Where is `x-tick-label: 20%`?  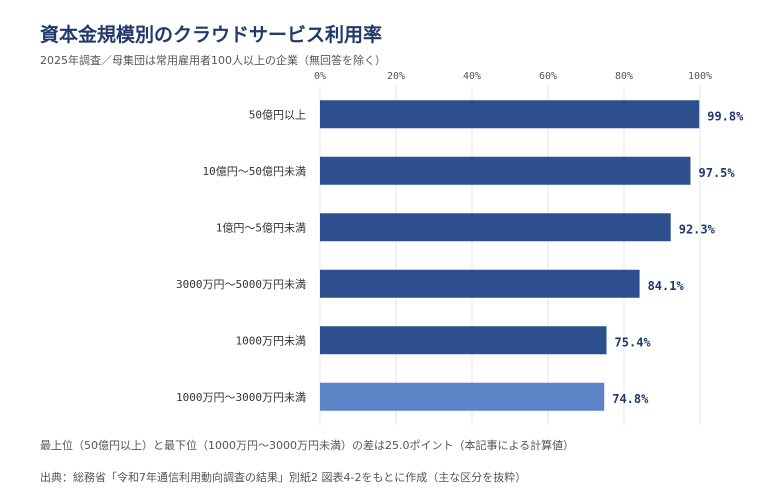
x-tick-label: 20% is located at coordinates (396, 76).